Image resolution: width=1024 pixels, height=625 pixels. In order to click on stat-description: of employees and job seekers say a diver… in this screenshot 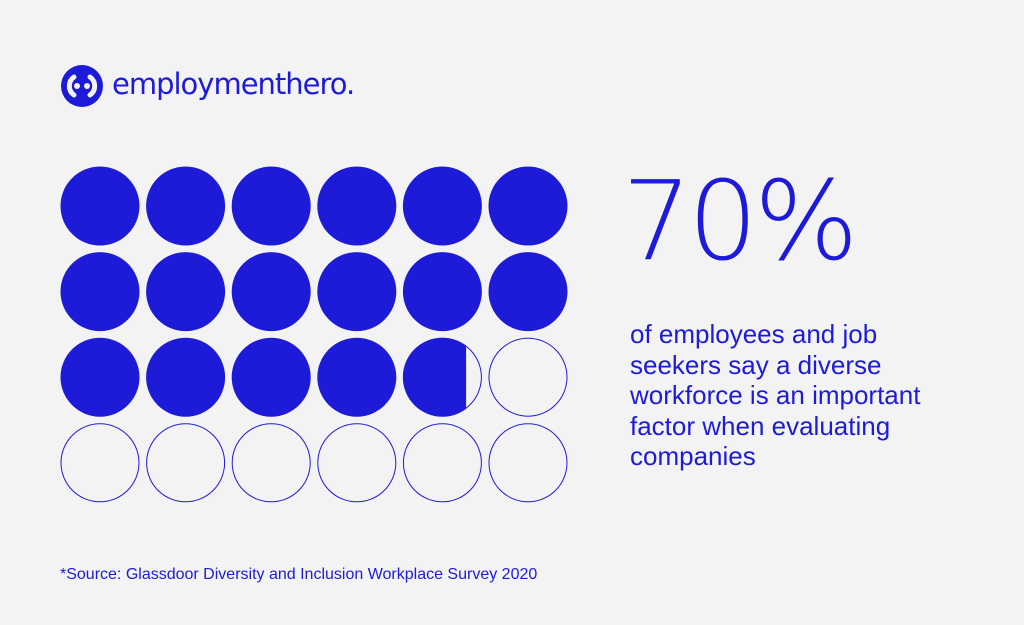, I will do `click(775, 395)`.